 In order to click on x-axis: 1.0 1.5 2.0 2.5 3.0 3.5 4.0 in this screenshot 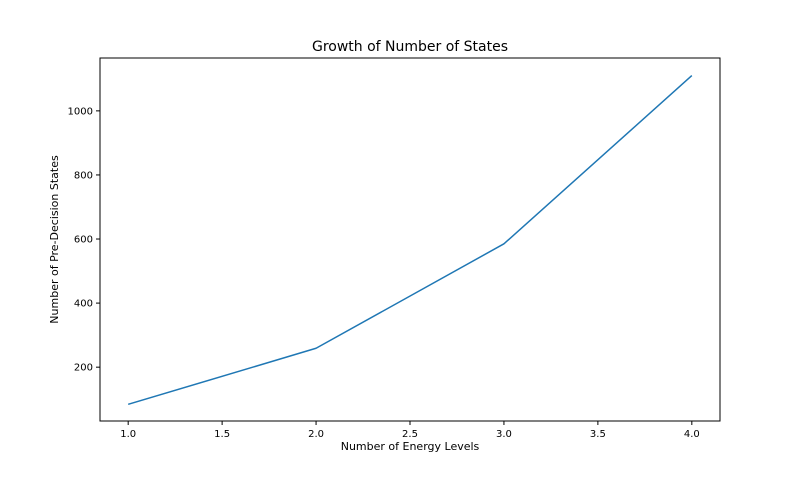, I will do `click(410, 430)`.